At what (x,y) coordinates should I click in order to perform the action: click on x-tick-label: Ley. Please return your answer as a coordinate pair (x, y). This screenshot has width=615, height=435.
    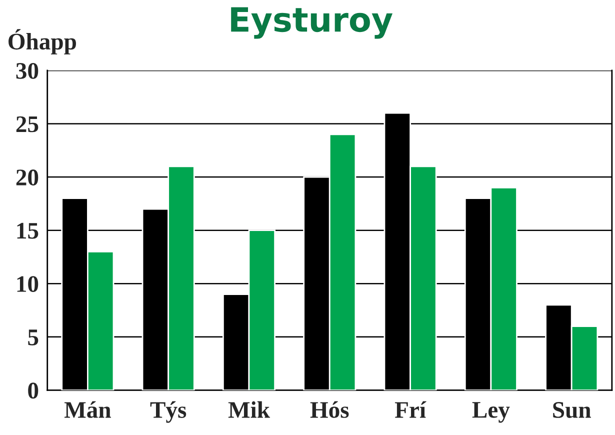
    Looking at the image, I should click on (491, 412).